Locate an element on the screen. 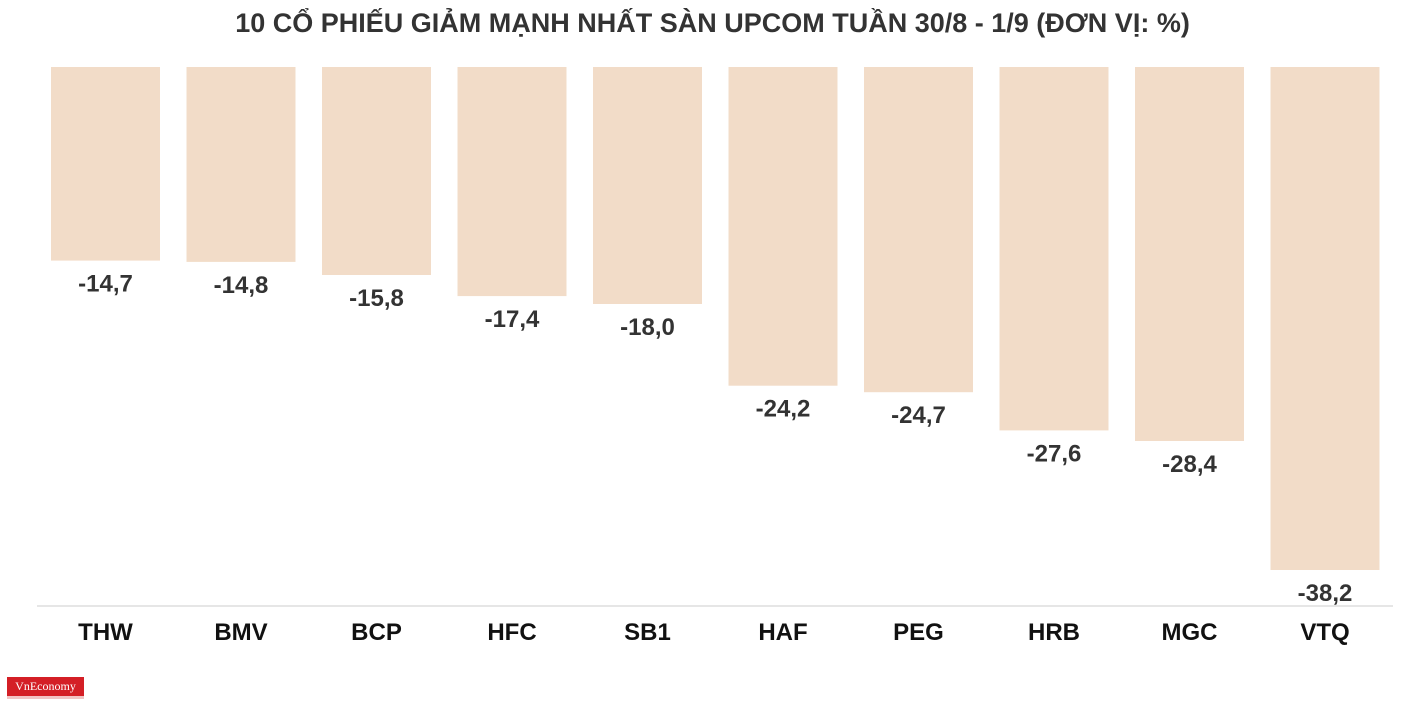 The width and height of the screenshot is (1425, 710). bar-hrb is located at coordinates (1054, 249).